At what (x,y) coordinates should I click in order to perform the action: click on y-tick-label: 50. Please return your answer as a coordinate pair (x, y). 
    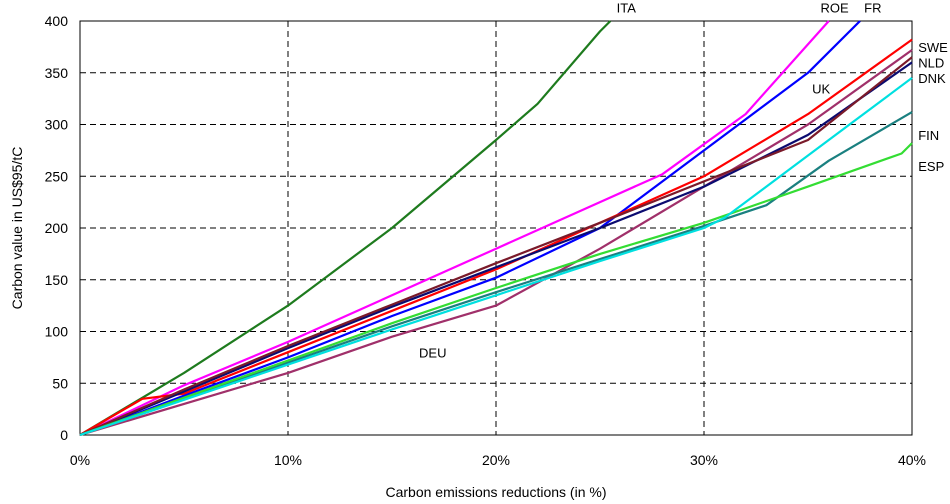
    Looking at the image, I should click on (60, 383).